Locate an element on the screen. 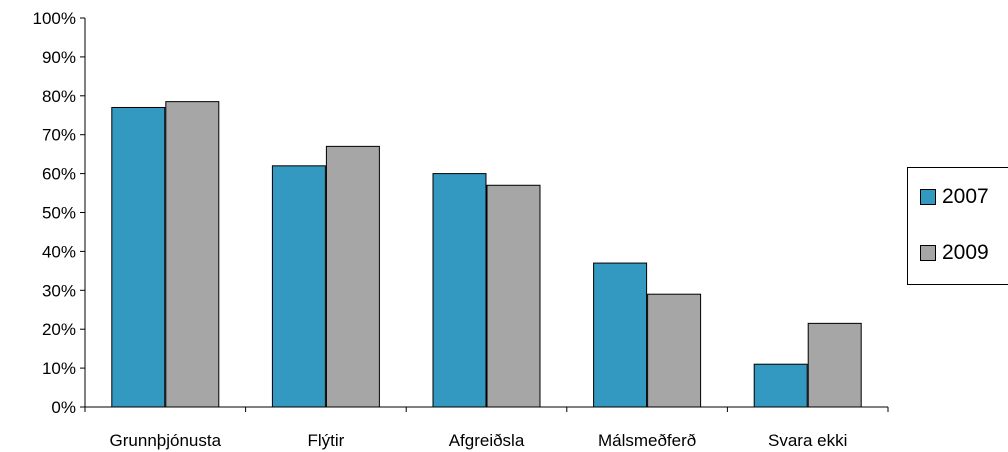 The height and width of the screenshot is (452, 1008). y-tick-label: 0% is located at coordinates (63, 407).